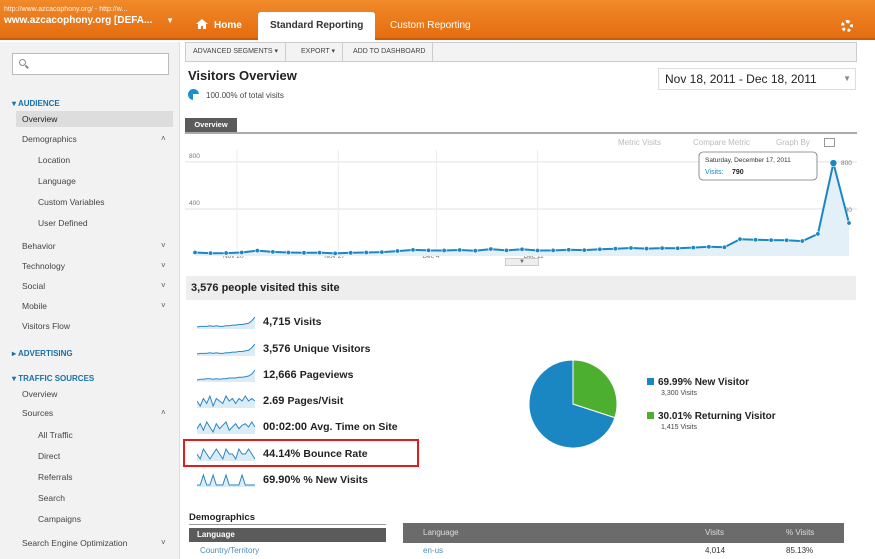 The image size is (875, 559). I want to click on sidebar-item-demographics: Demographics ˄, so click(94, 139).